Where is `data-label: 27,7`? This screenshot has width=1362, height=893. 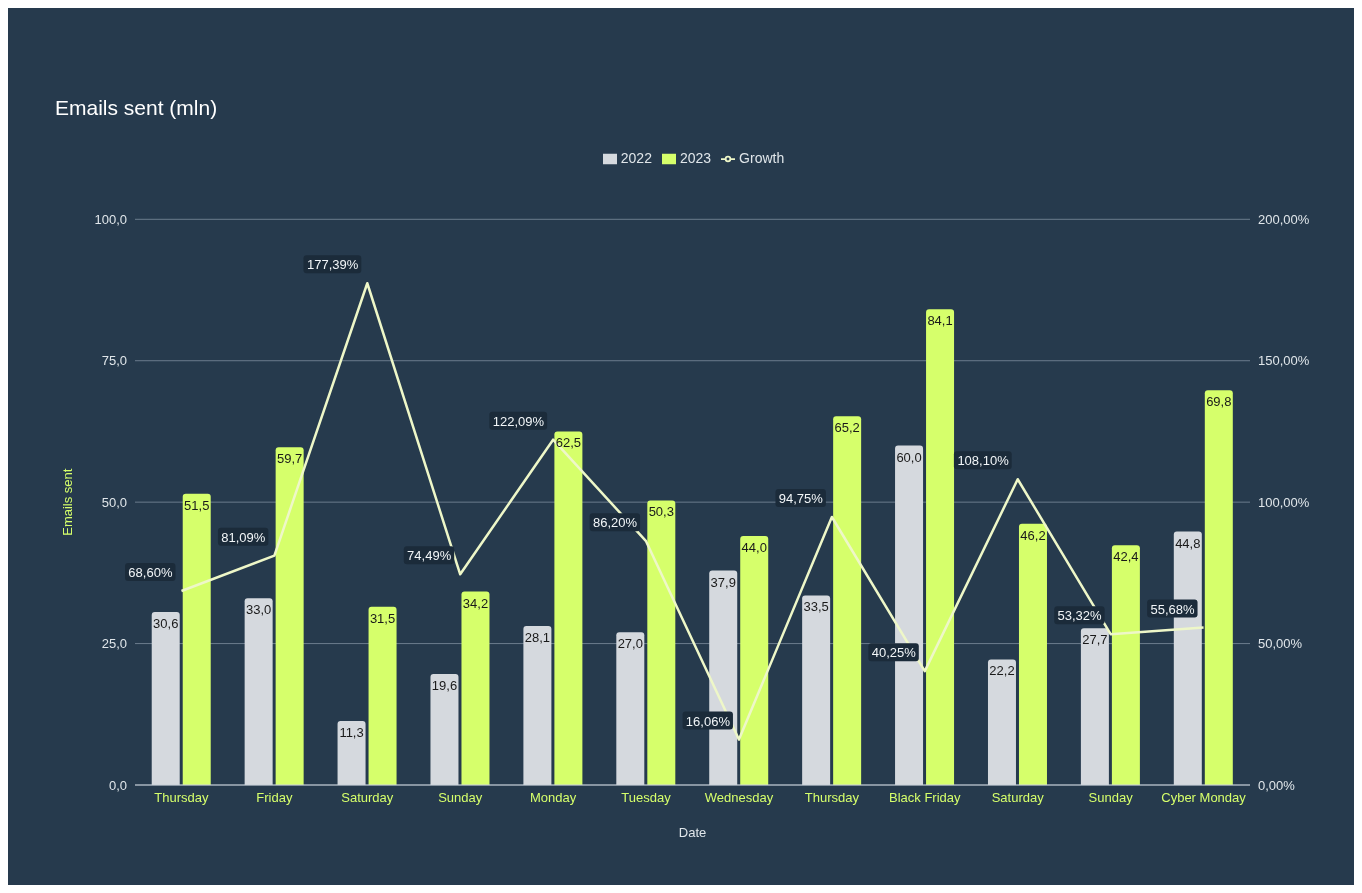
data-label: 27,7 is located at coordinates (1095, 640).